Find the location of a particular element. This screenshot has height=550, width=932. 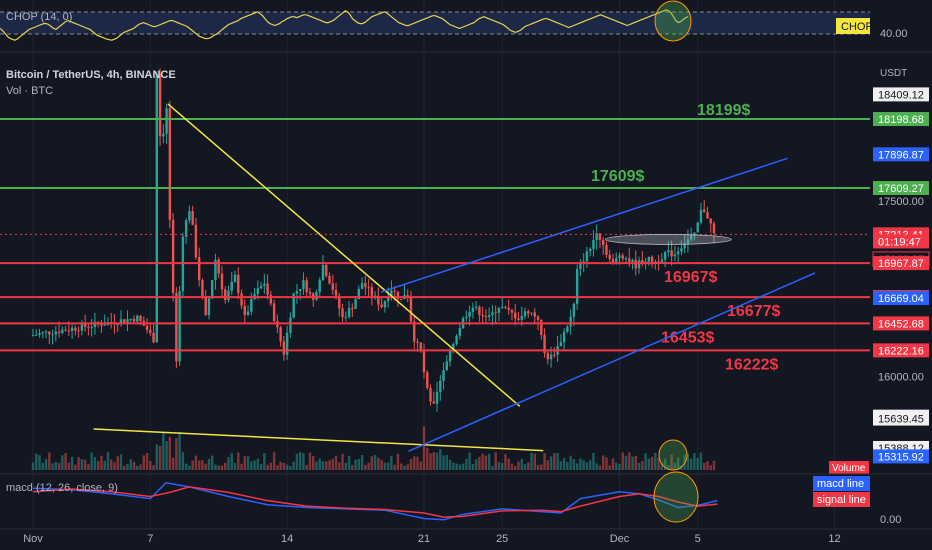

volume-label: Vol · BTC is located at coordinates (29, 91).